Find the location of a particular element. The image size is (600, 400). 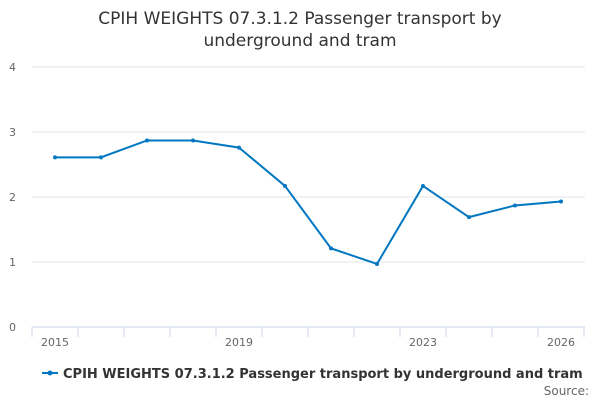

x-tick-label: 2019 is located at coordinates (239, 342).